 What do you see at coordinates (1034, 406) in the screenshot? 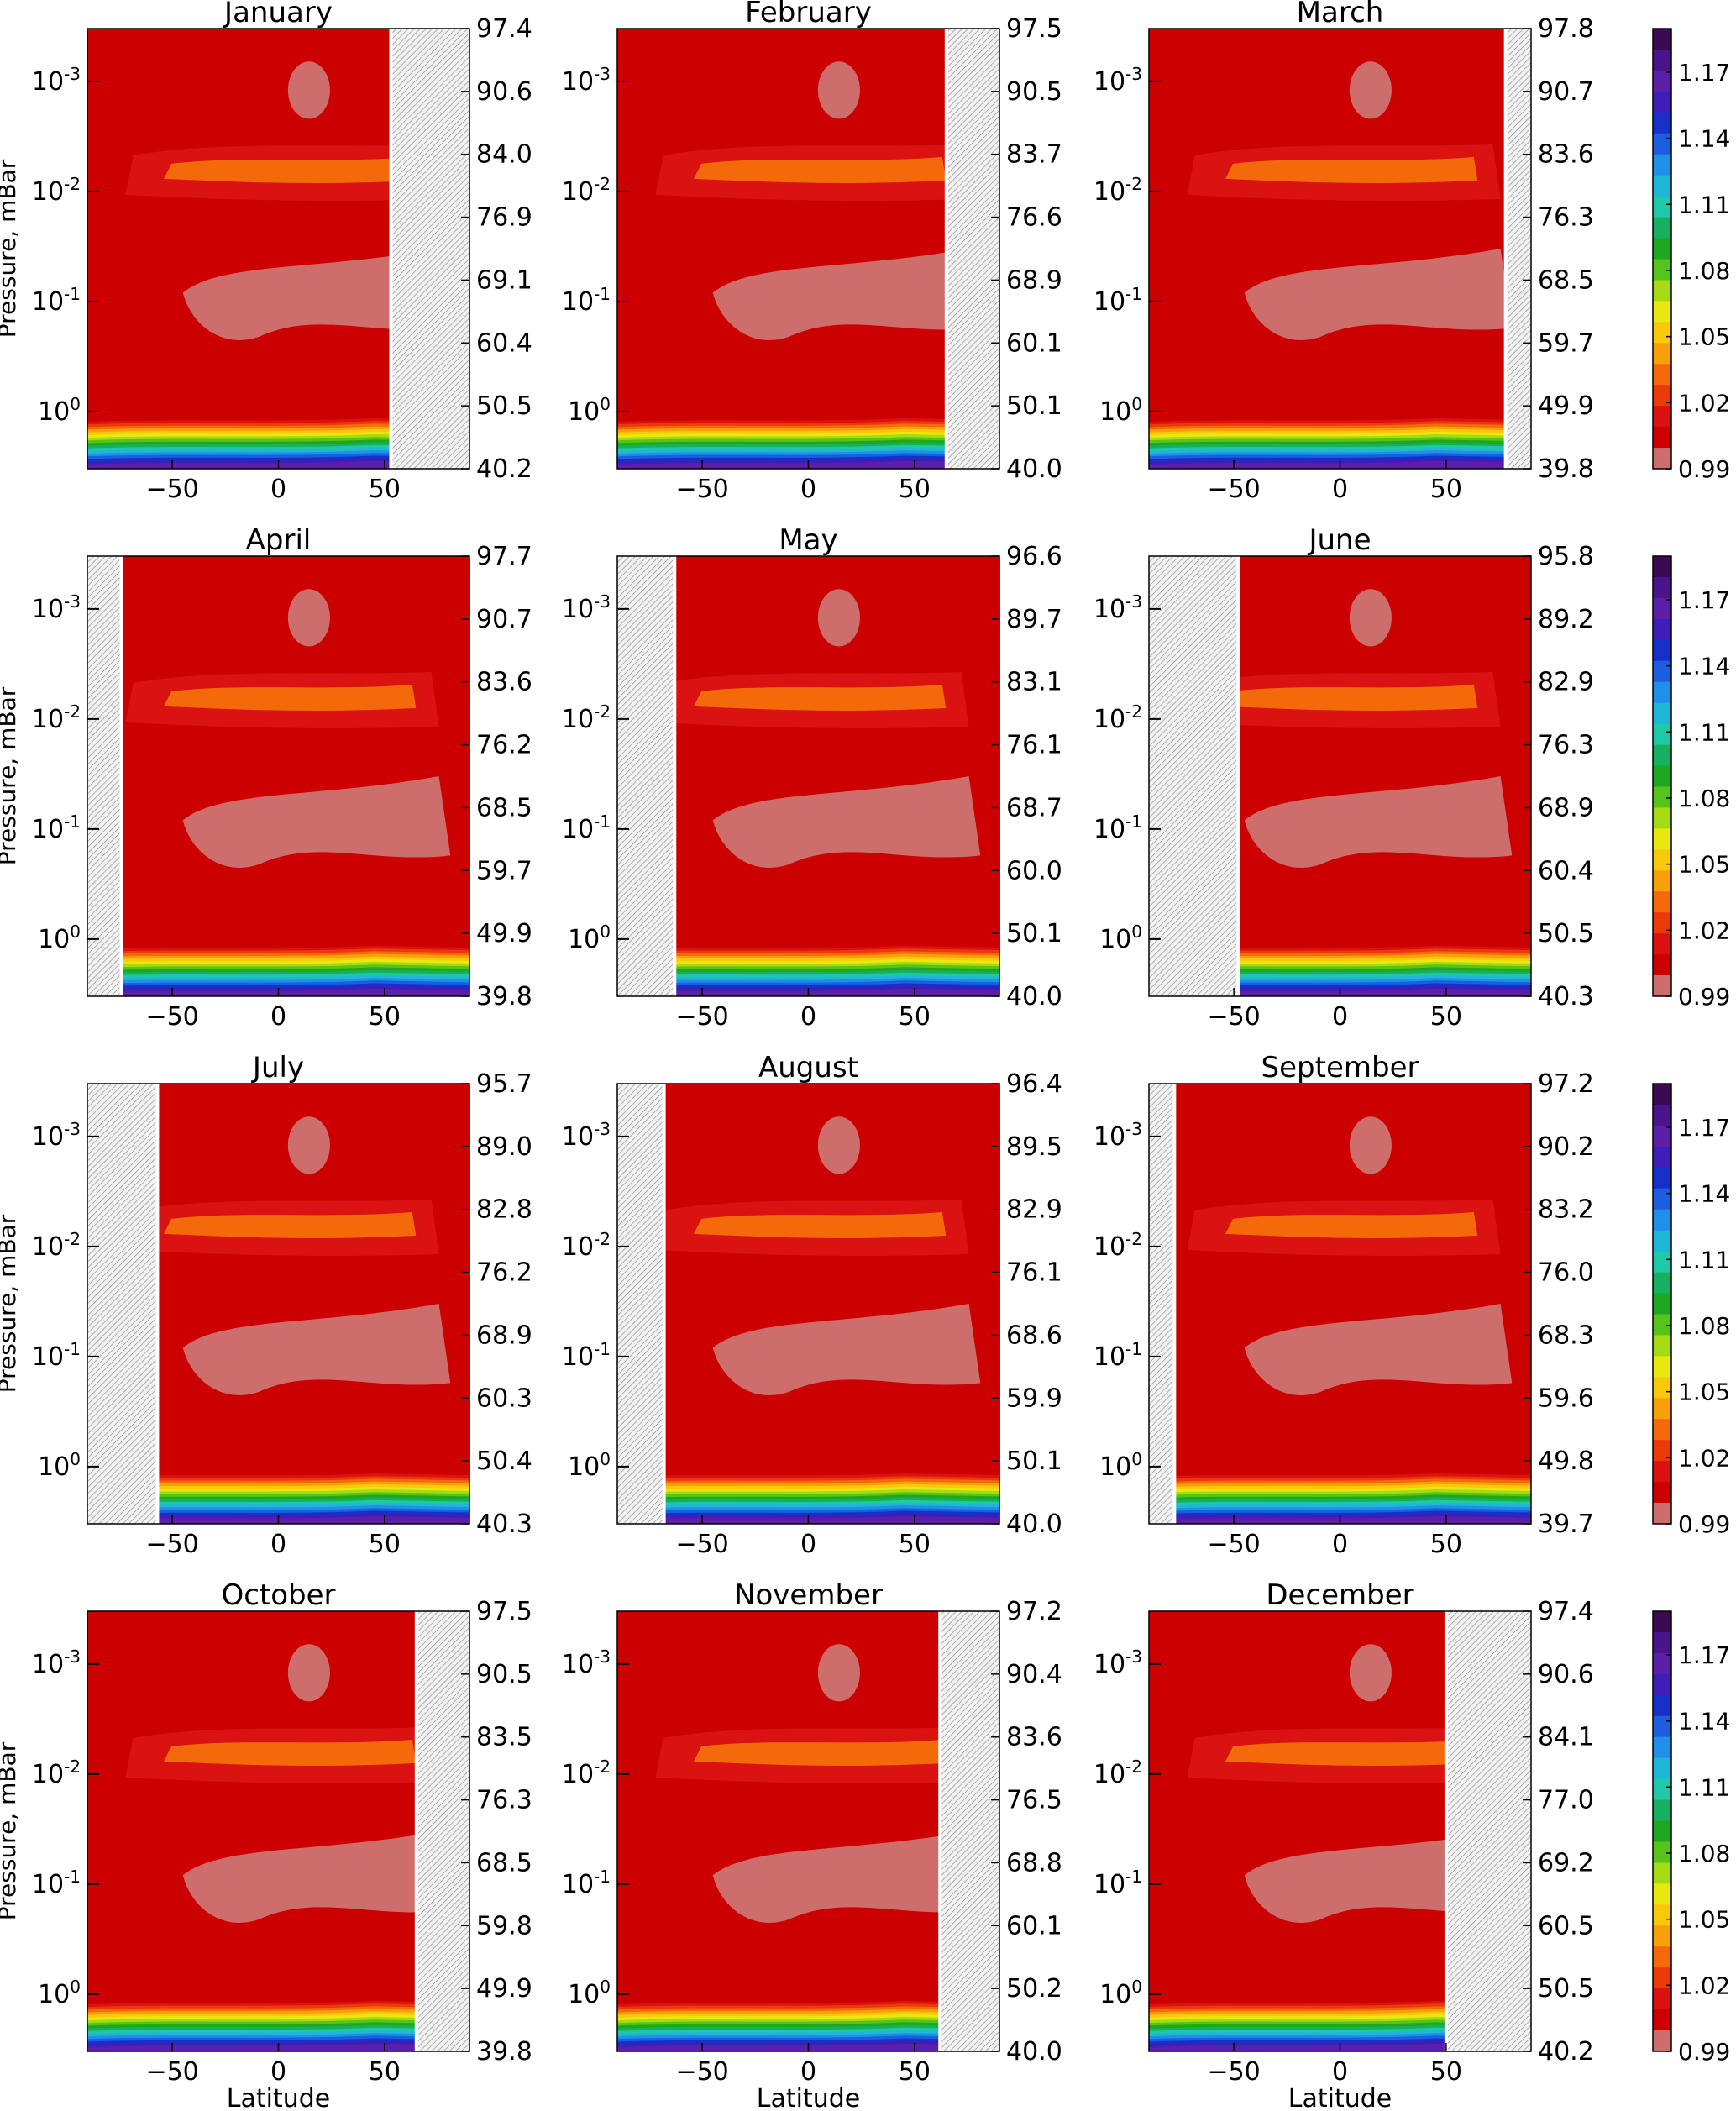
I see `right-tick-label: 50.1` at bounding box center [1034, 406].